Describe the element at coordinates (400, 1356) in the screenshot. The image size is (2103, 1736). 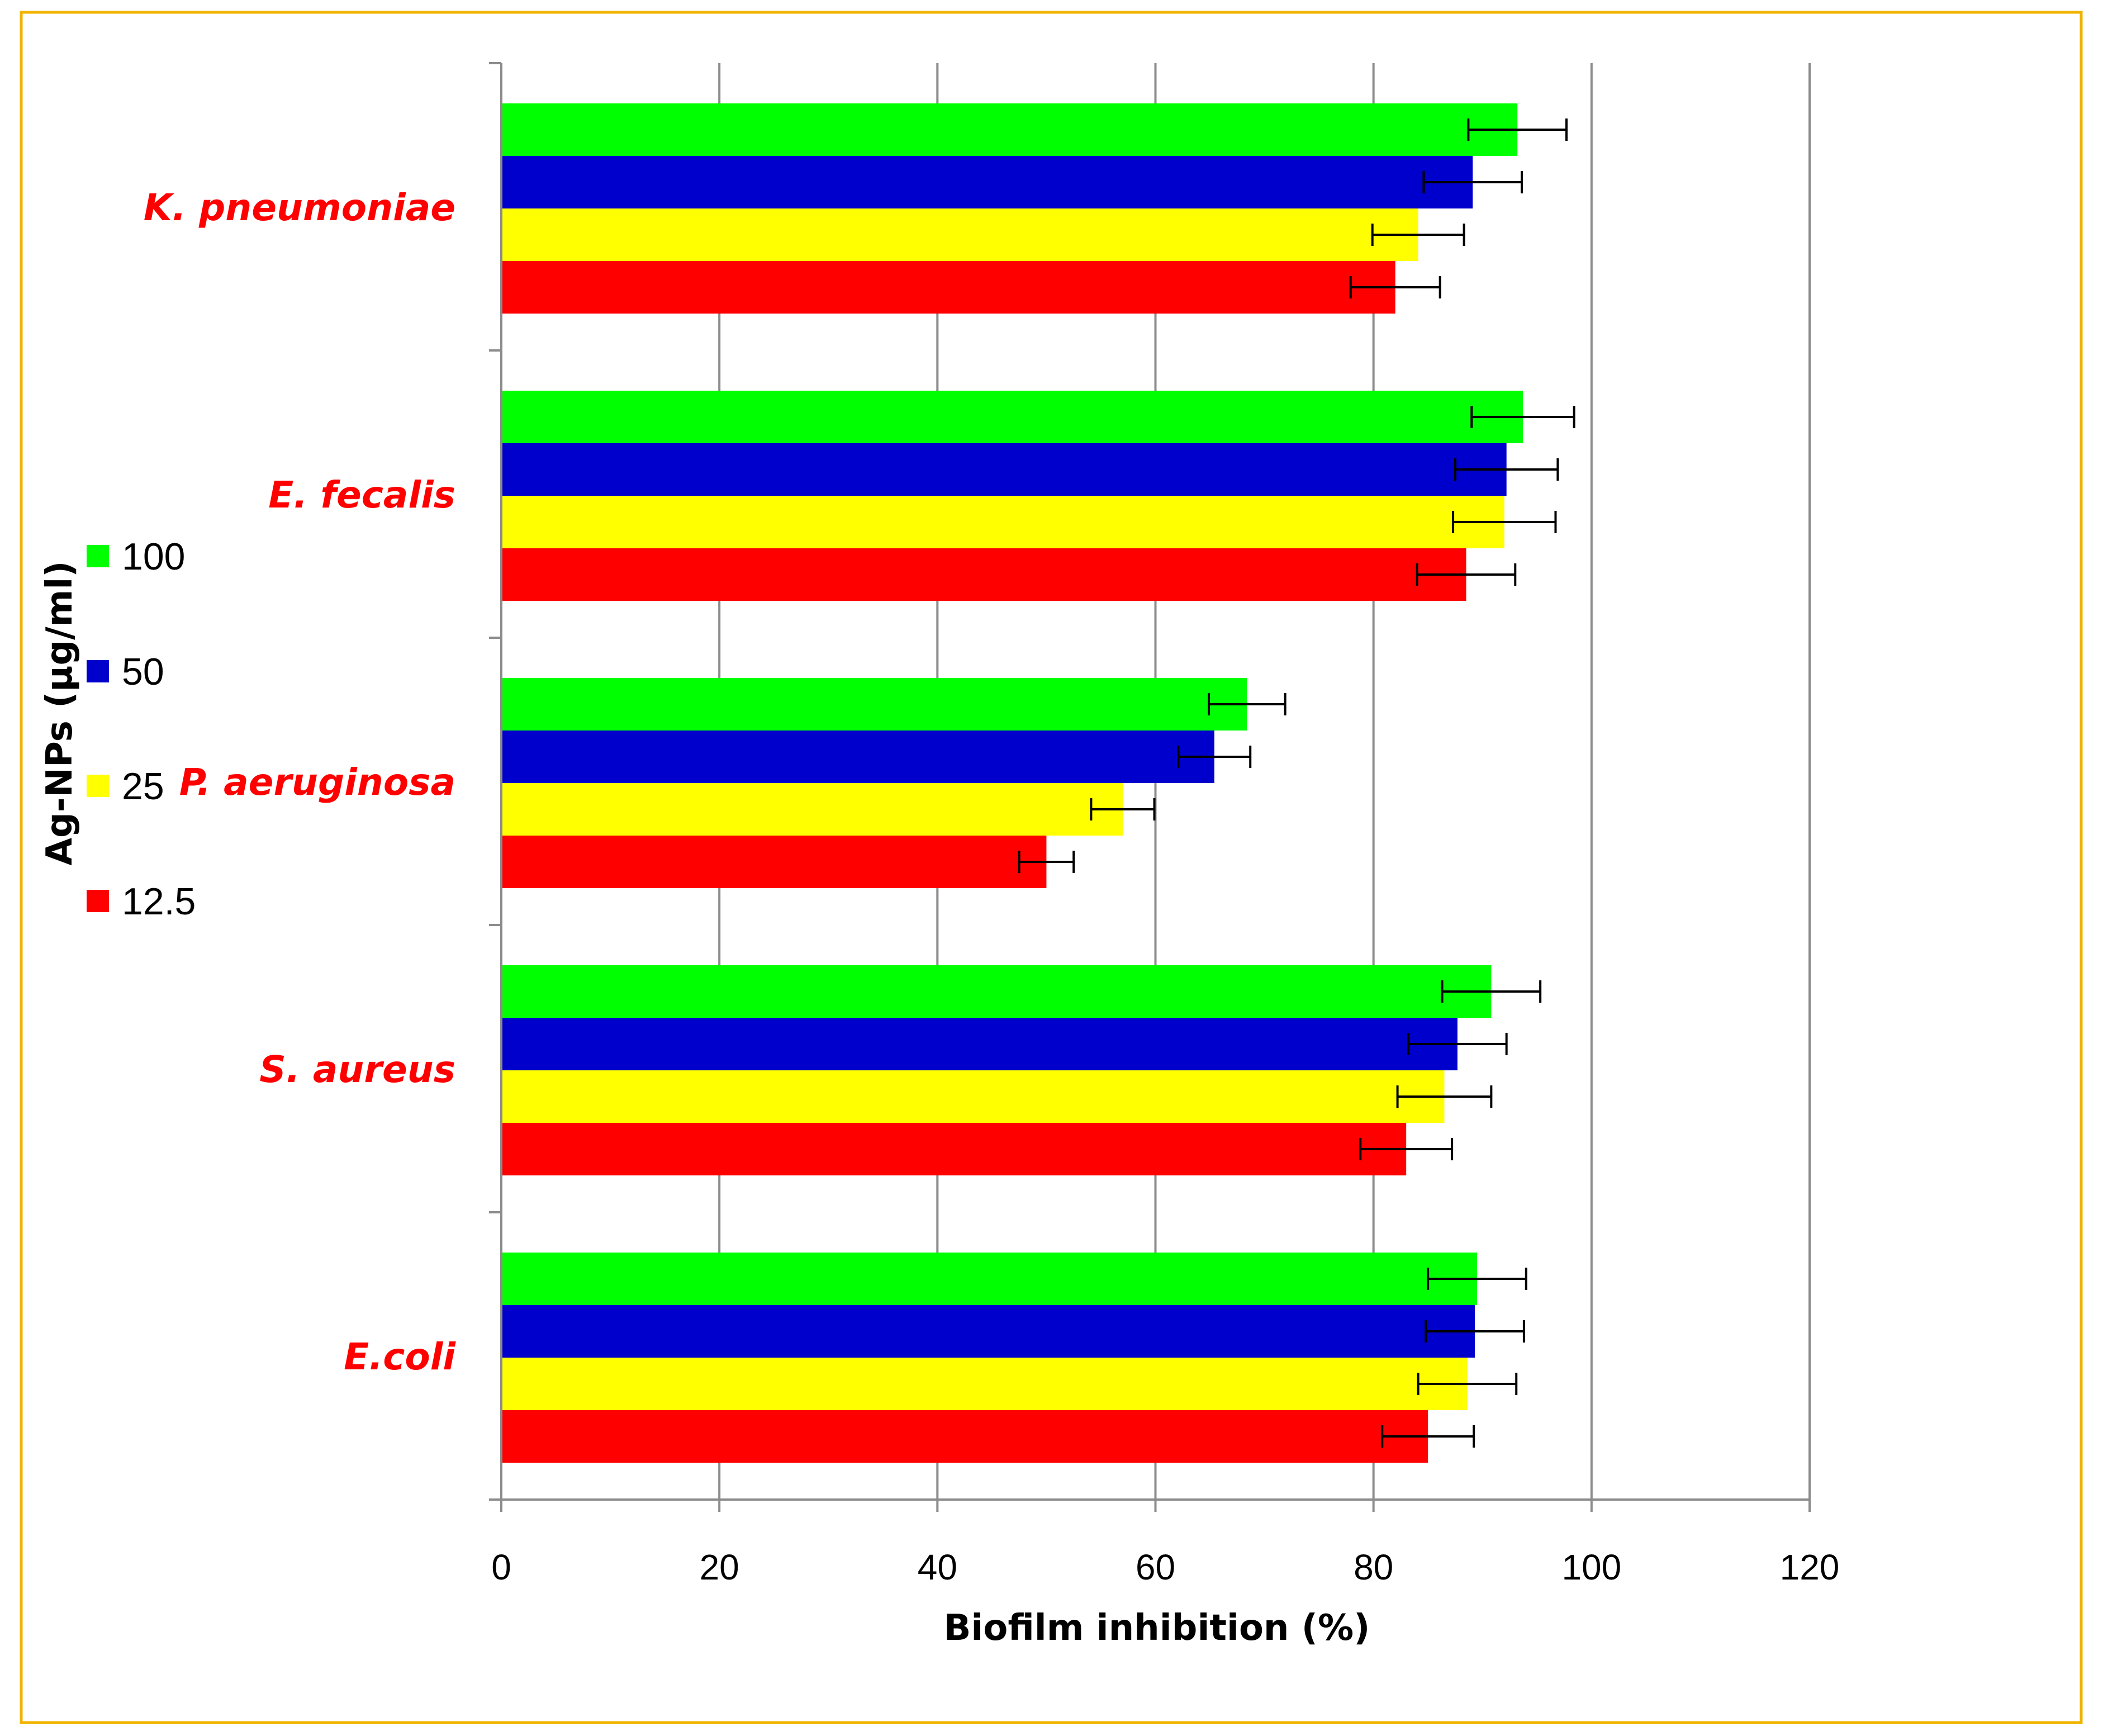
I see `category-label: E.coli` at that location.